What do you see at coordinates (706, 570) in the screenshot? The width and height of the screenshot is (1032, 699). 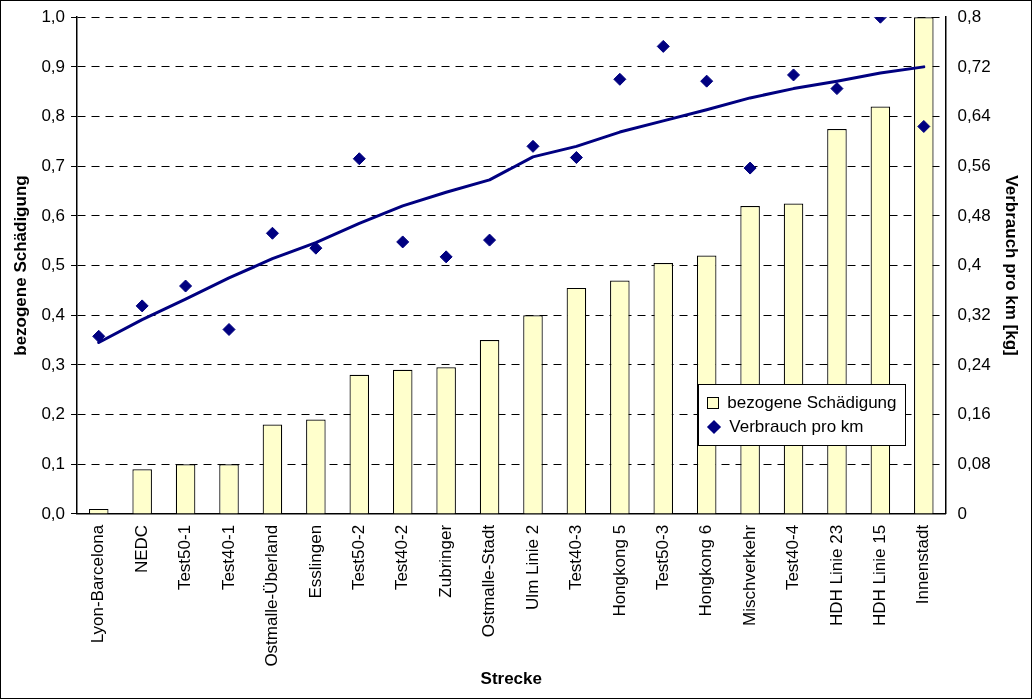 I see `x-tick-label: Hongkong 6` at bounding box center [706, 570].